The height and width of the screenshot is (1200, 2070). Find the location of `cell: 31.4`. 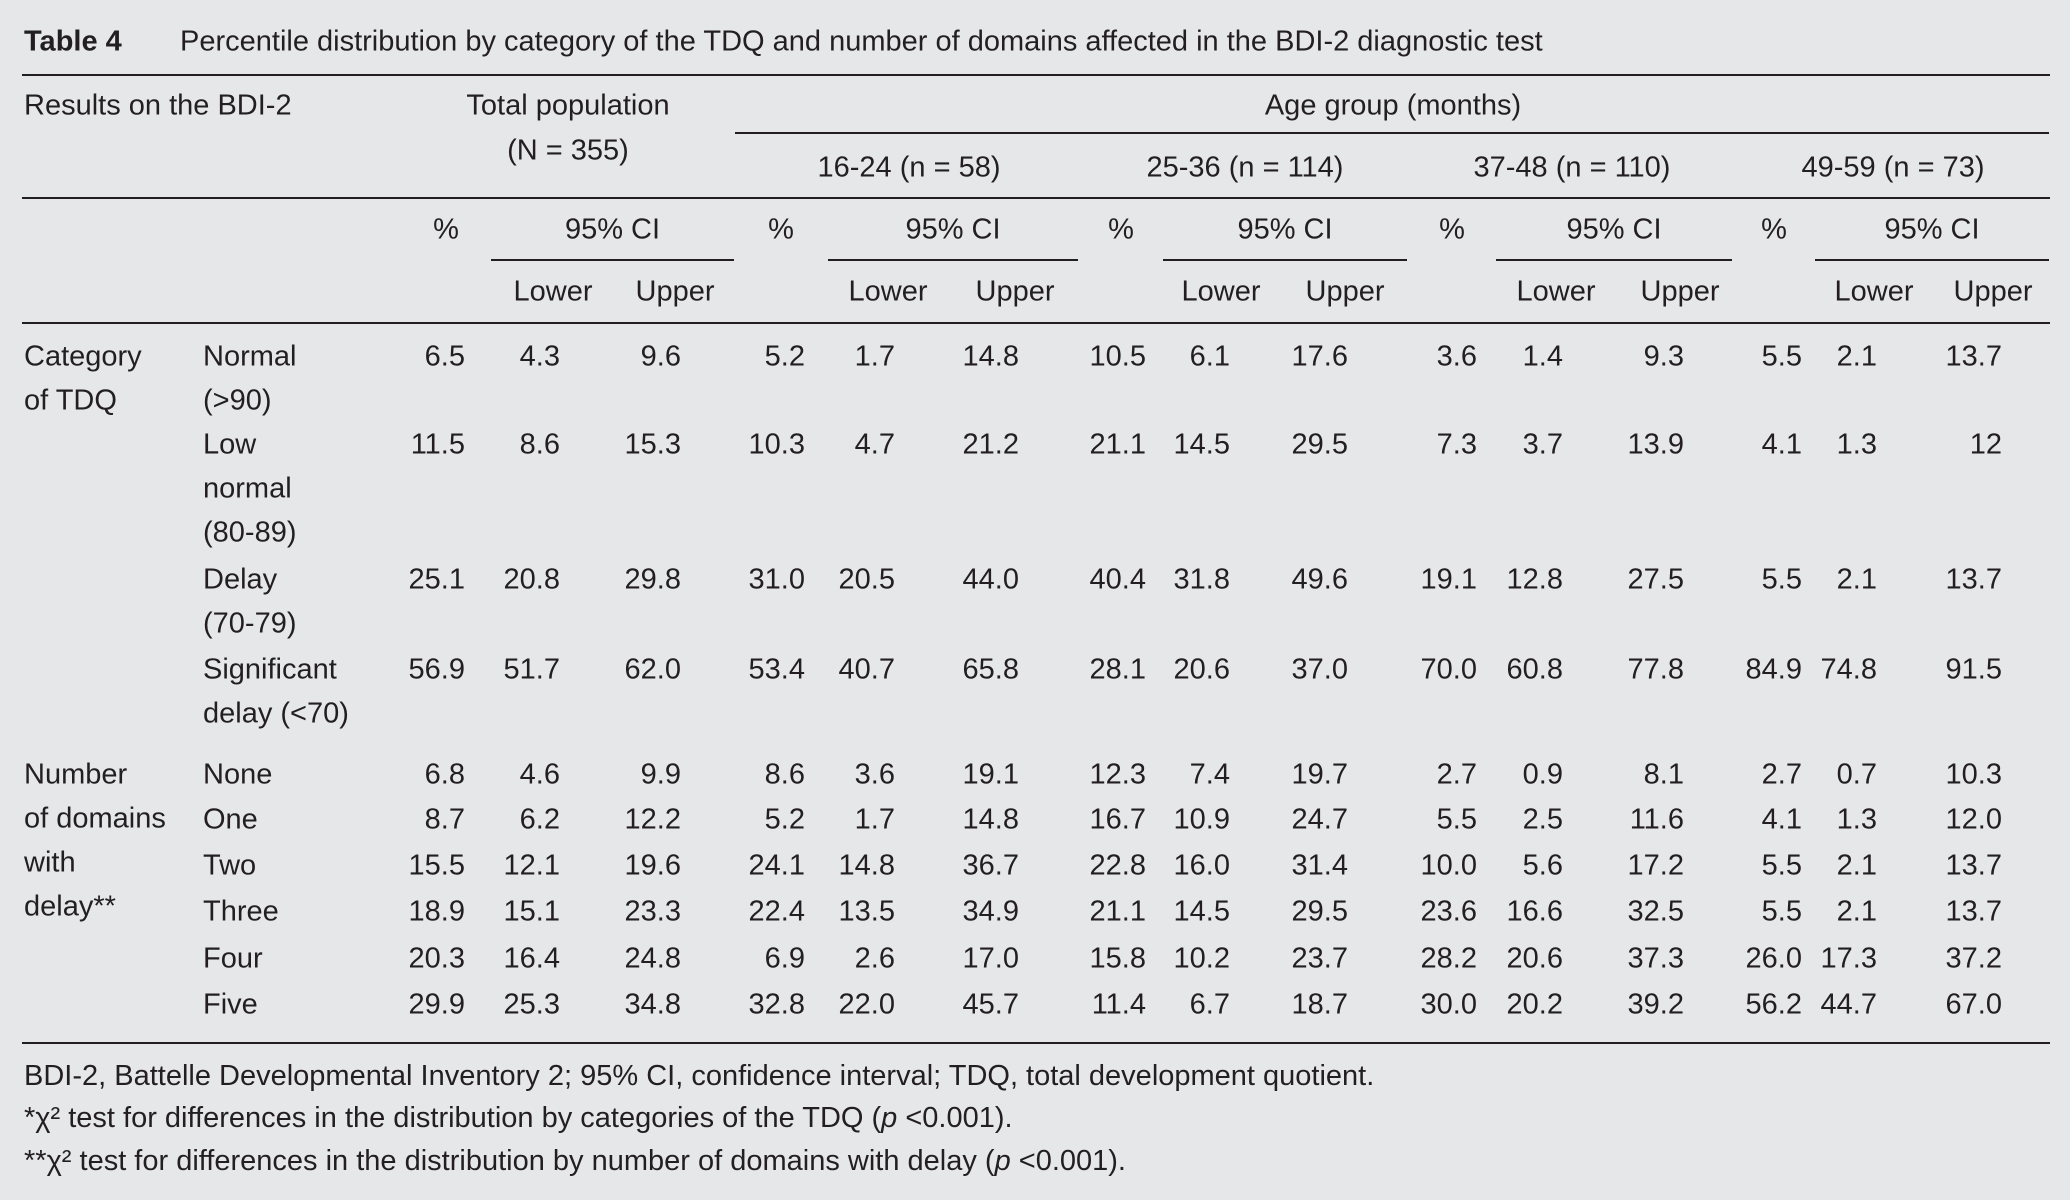

cell: 31.4 is located at coordinates (1320, 866).